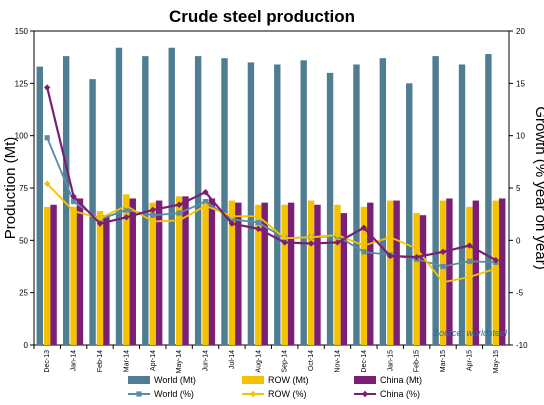 The height and width of the screenshot is (405, 544). Describe the element at coordinates (518, 188) in the screenshot. I see `y2-axis-ticks: -10 -5 0 5 10 15 20` at that location.